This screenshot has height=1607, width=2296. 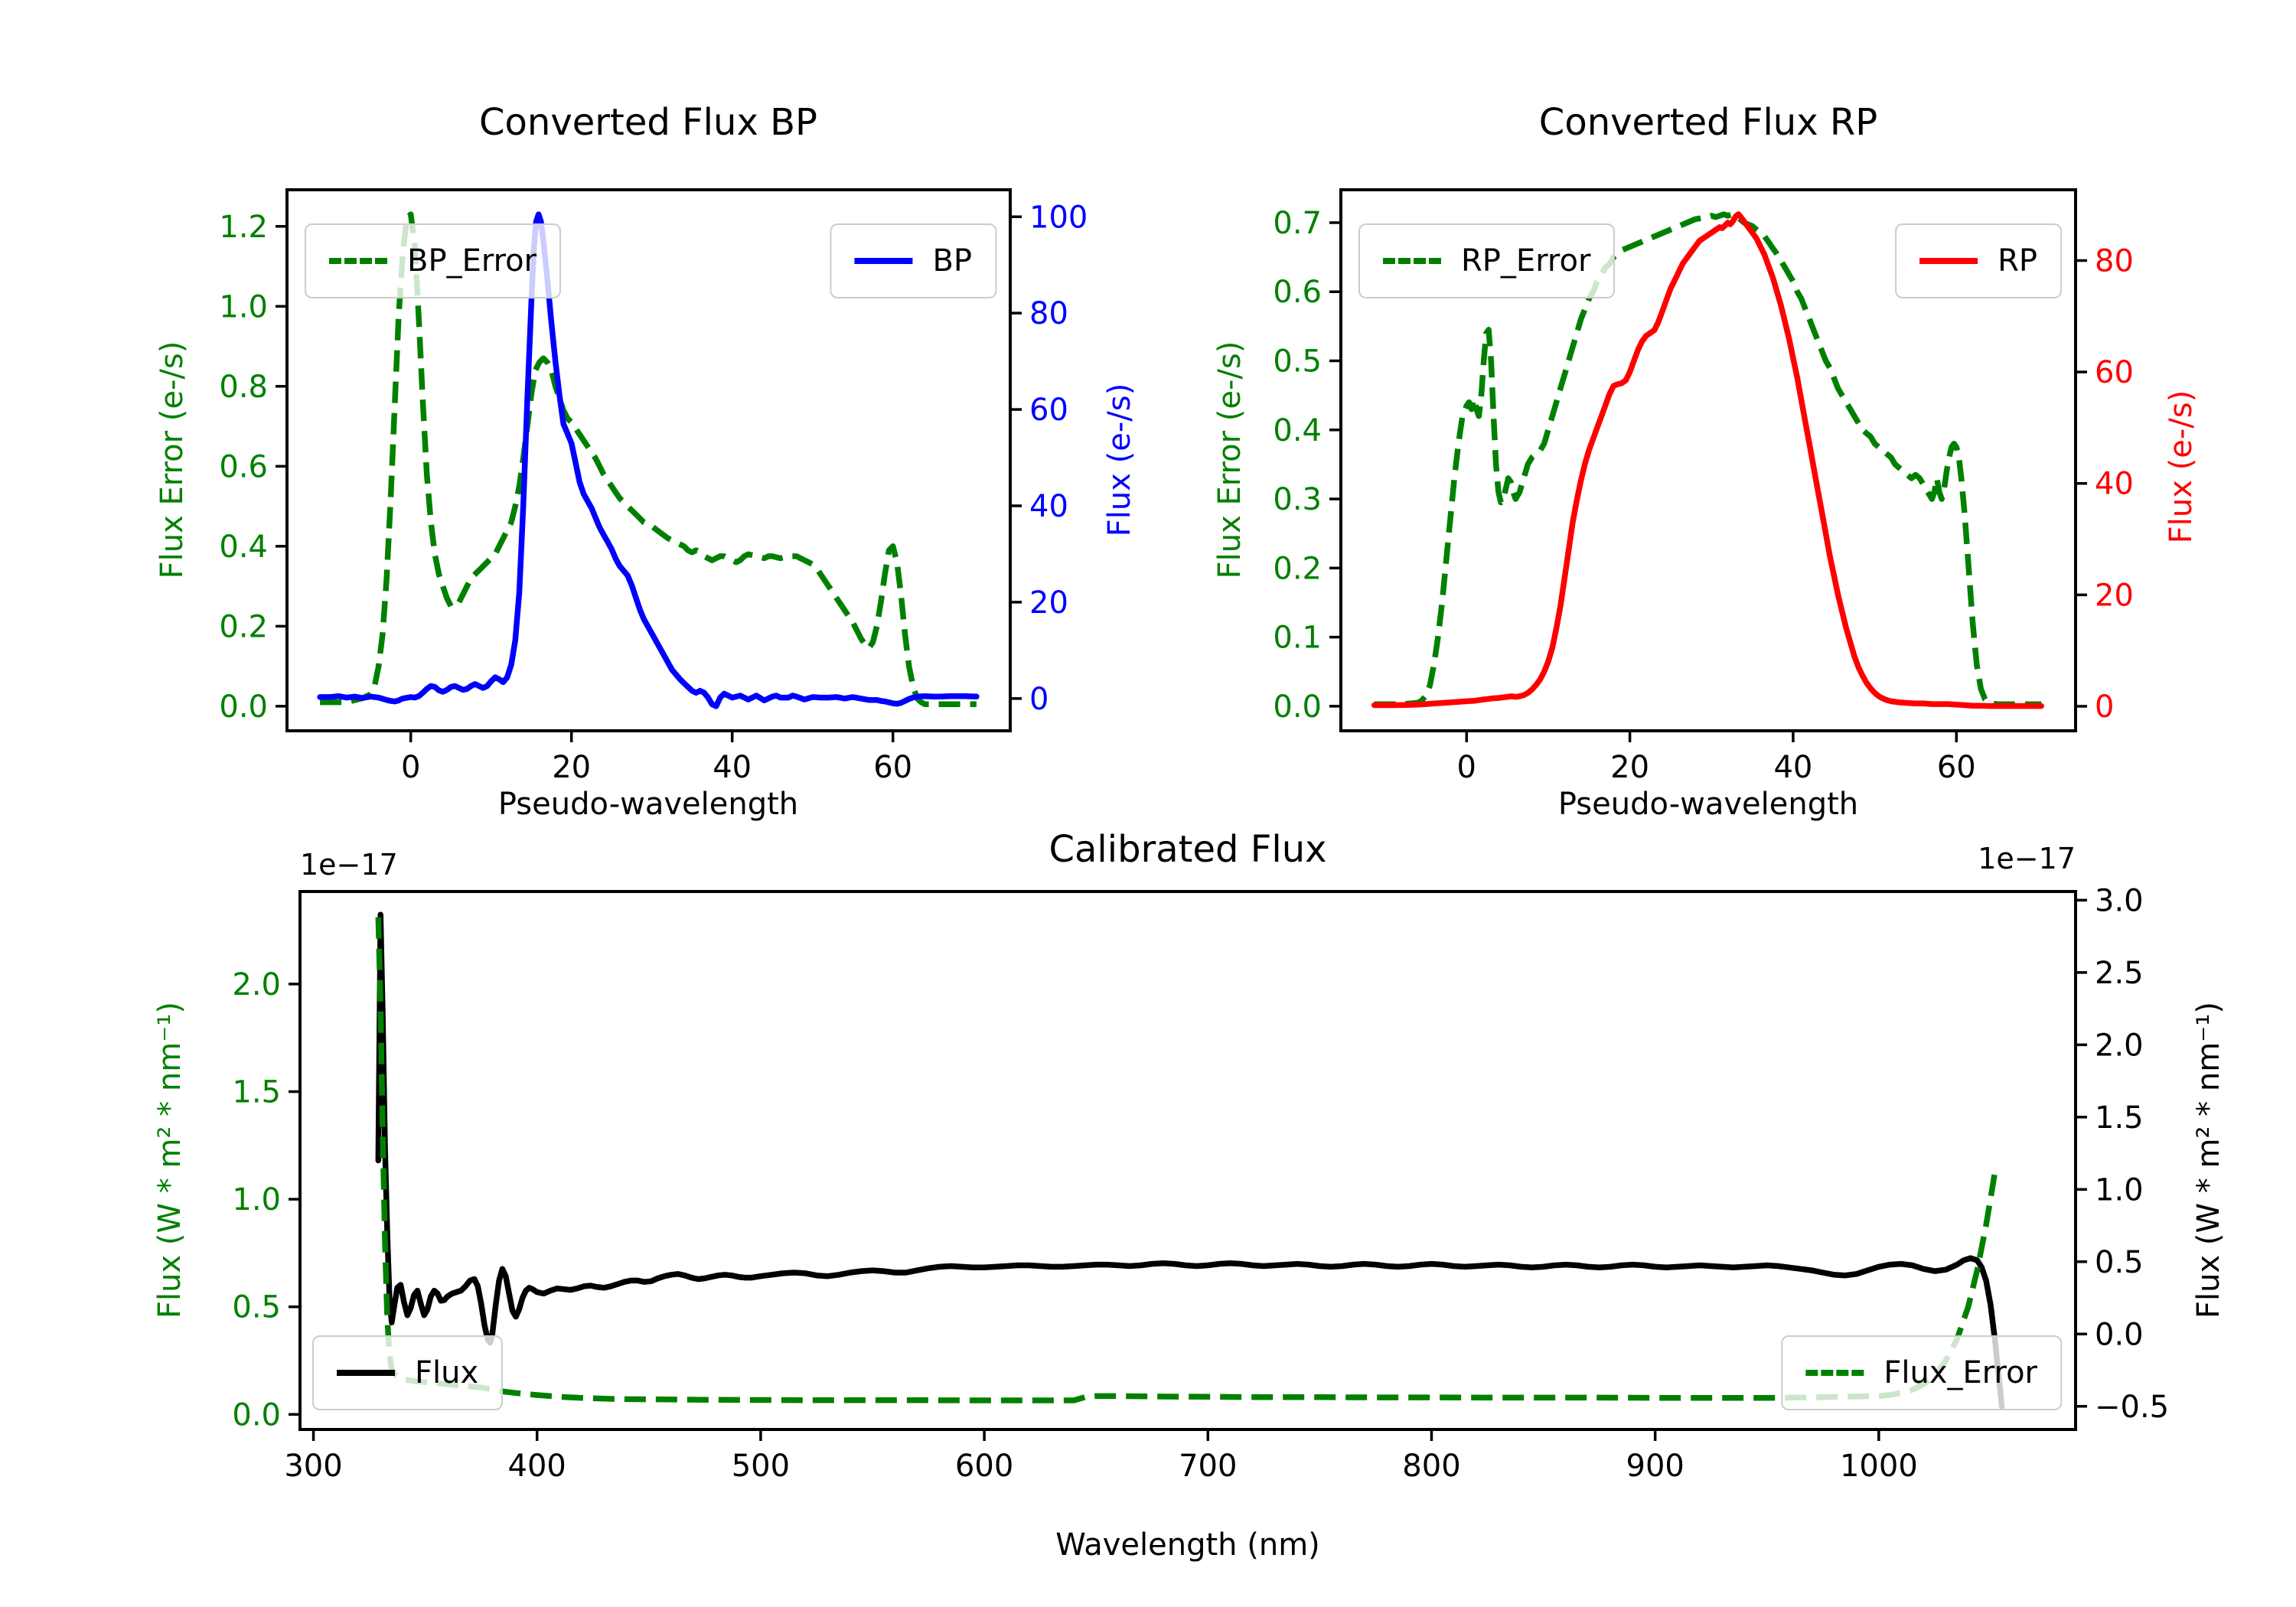 I want to click on bp-plot-frame, so click(x=648, y=460).